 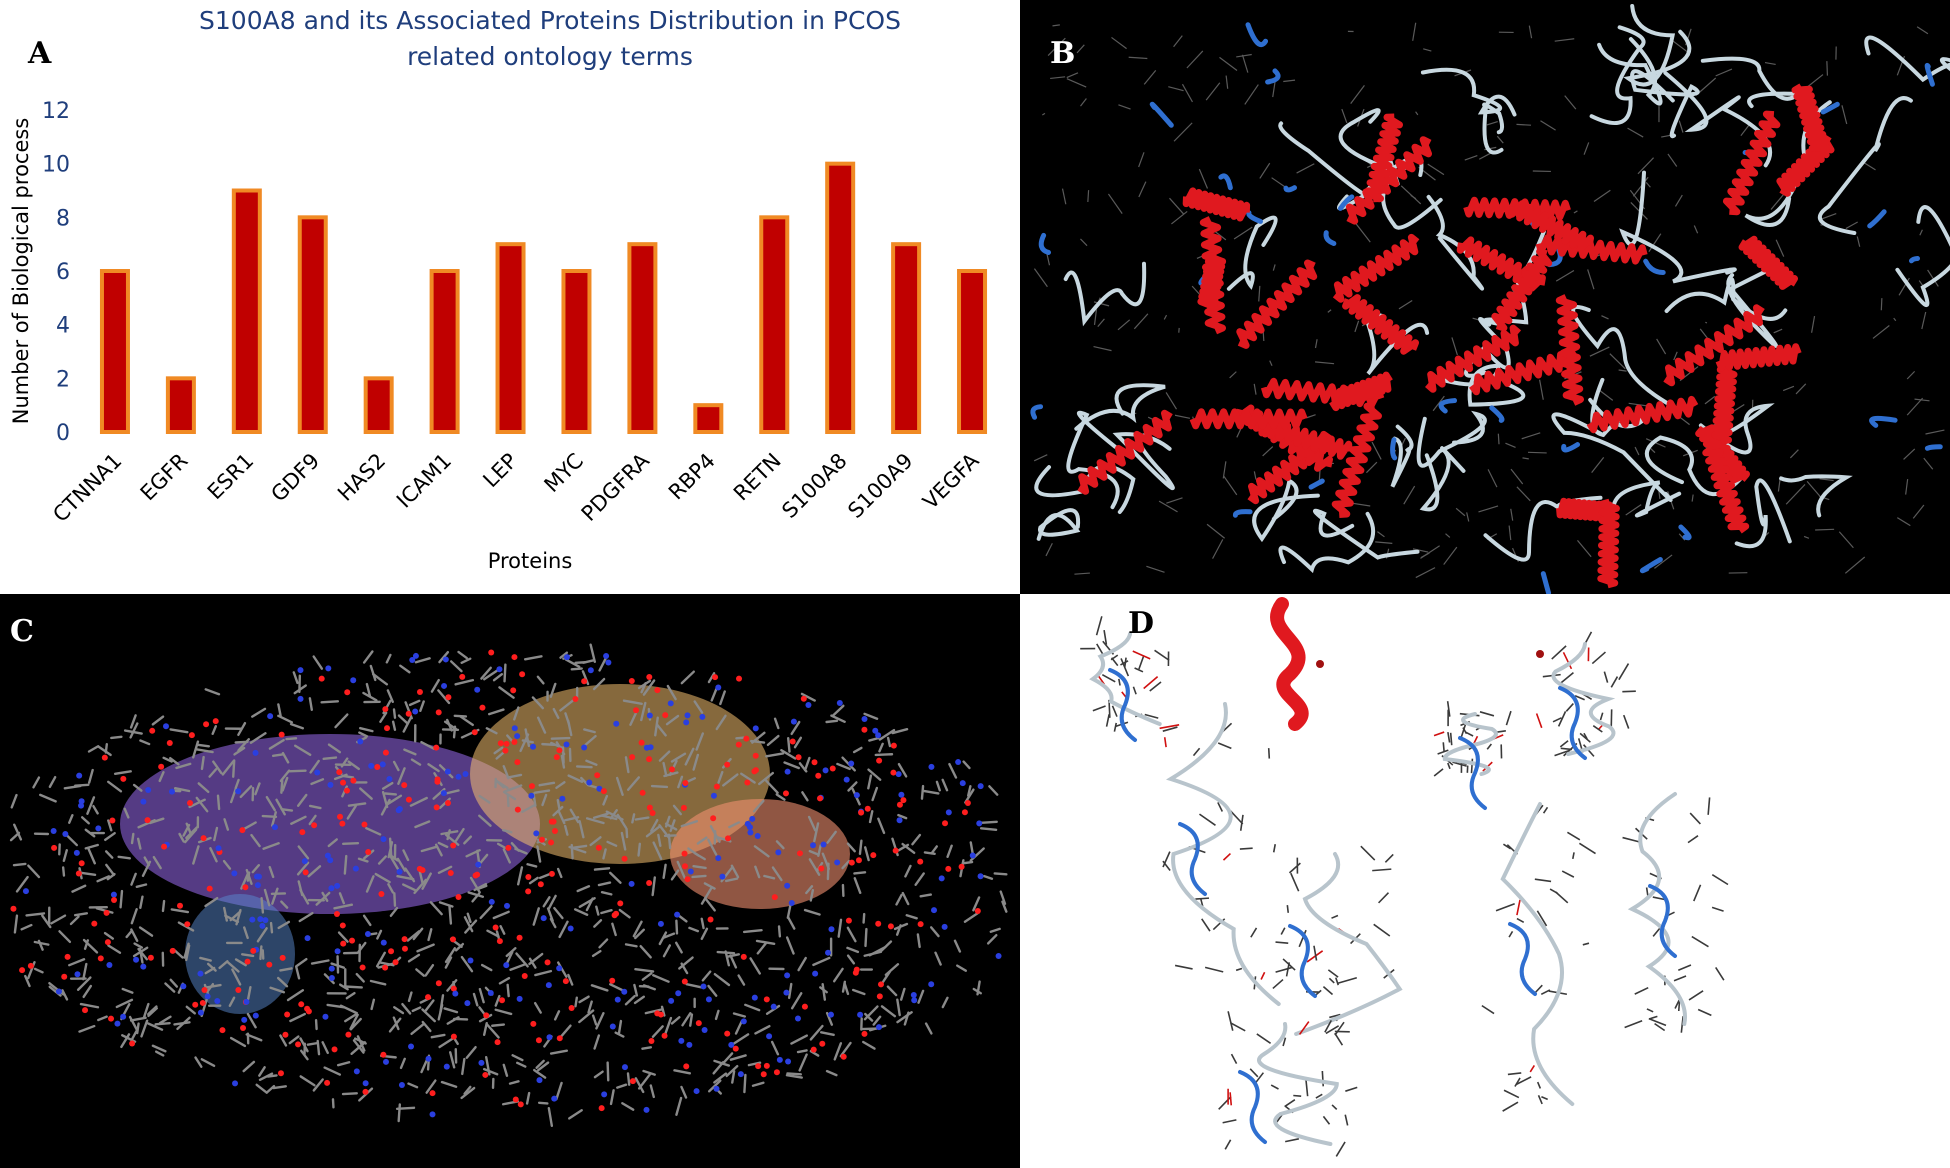 What do you see at coordinates (576, 351) in the screenshot?
I see `bar-myc` at bounding box center [576, 351].